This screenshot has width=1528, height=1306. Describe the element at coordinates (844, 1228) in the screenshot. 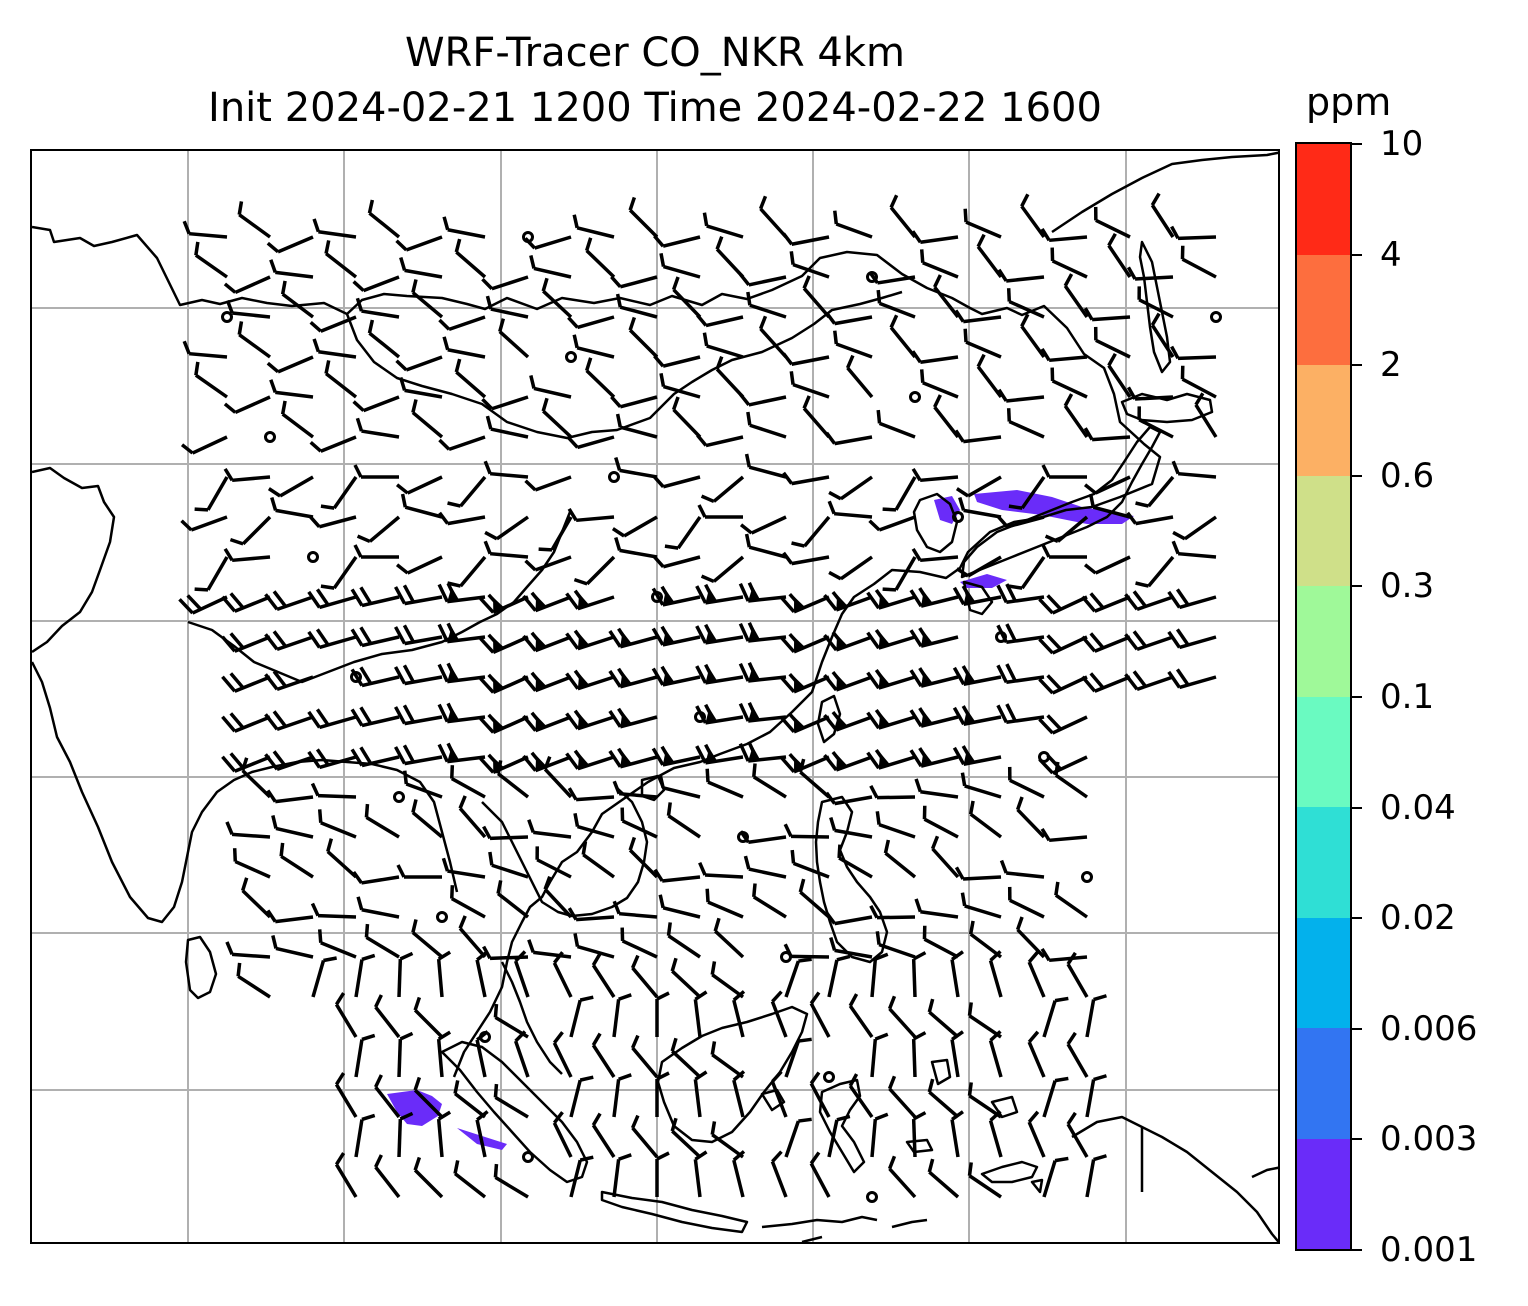

I see `coastline-lesser-sunda` at that location.